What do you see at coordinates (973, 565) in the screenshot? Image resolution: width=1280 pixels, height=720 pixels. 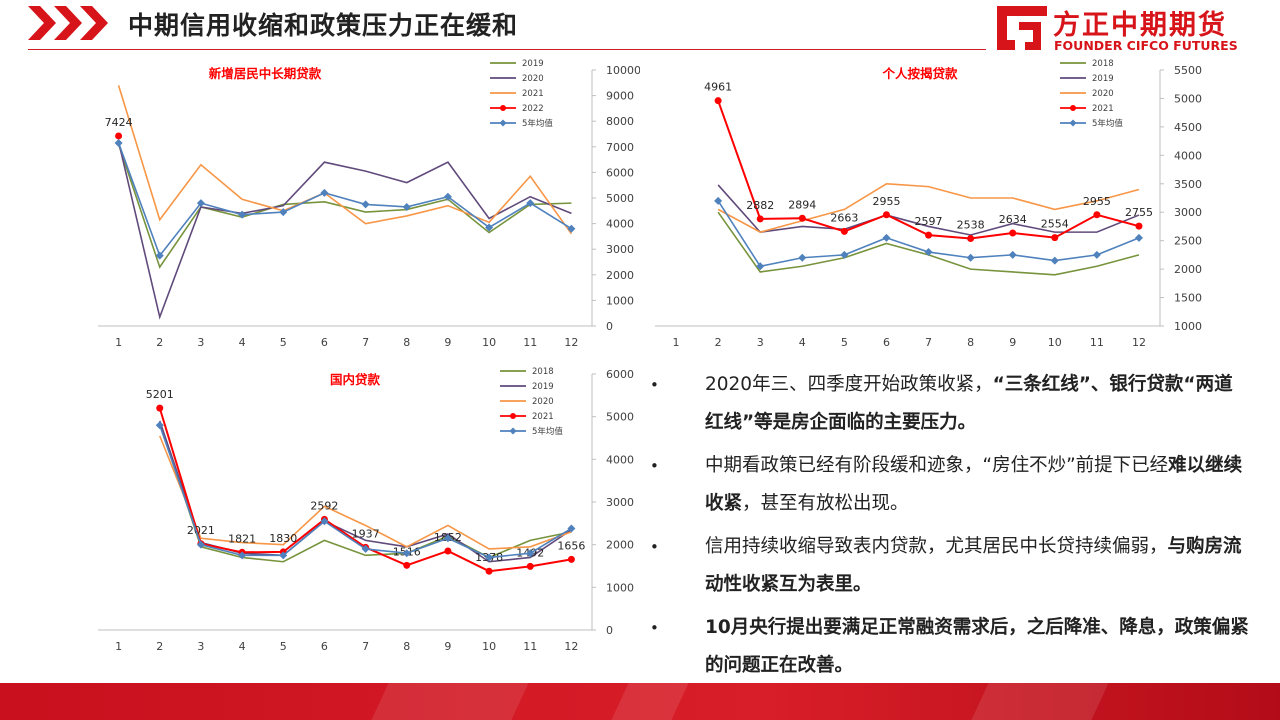 I see `bullet-text-run: 与购房流动性收紧互为表里。` at bounding box center [973, 565].